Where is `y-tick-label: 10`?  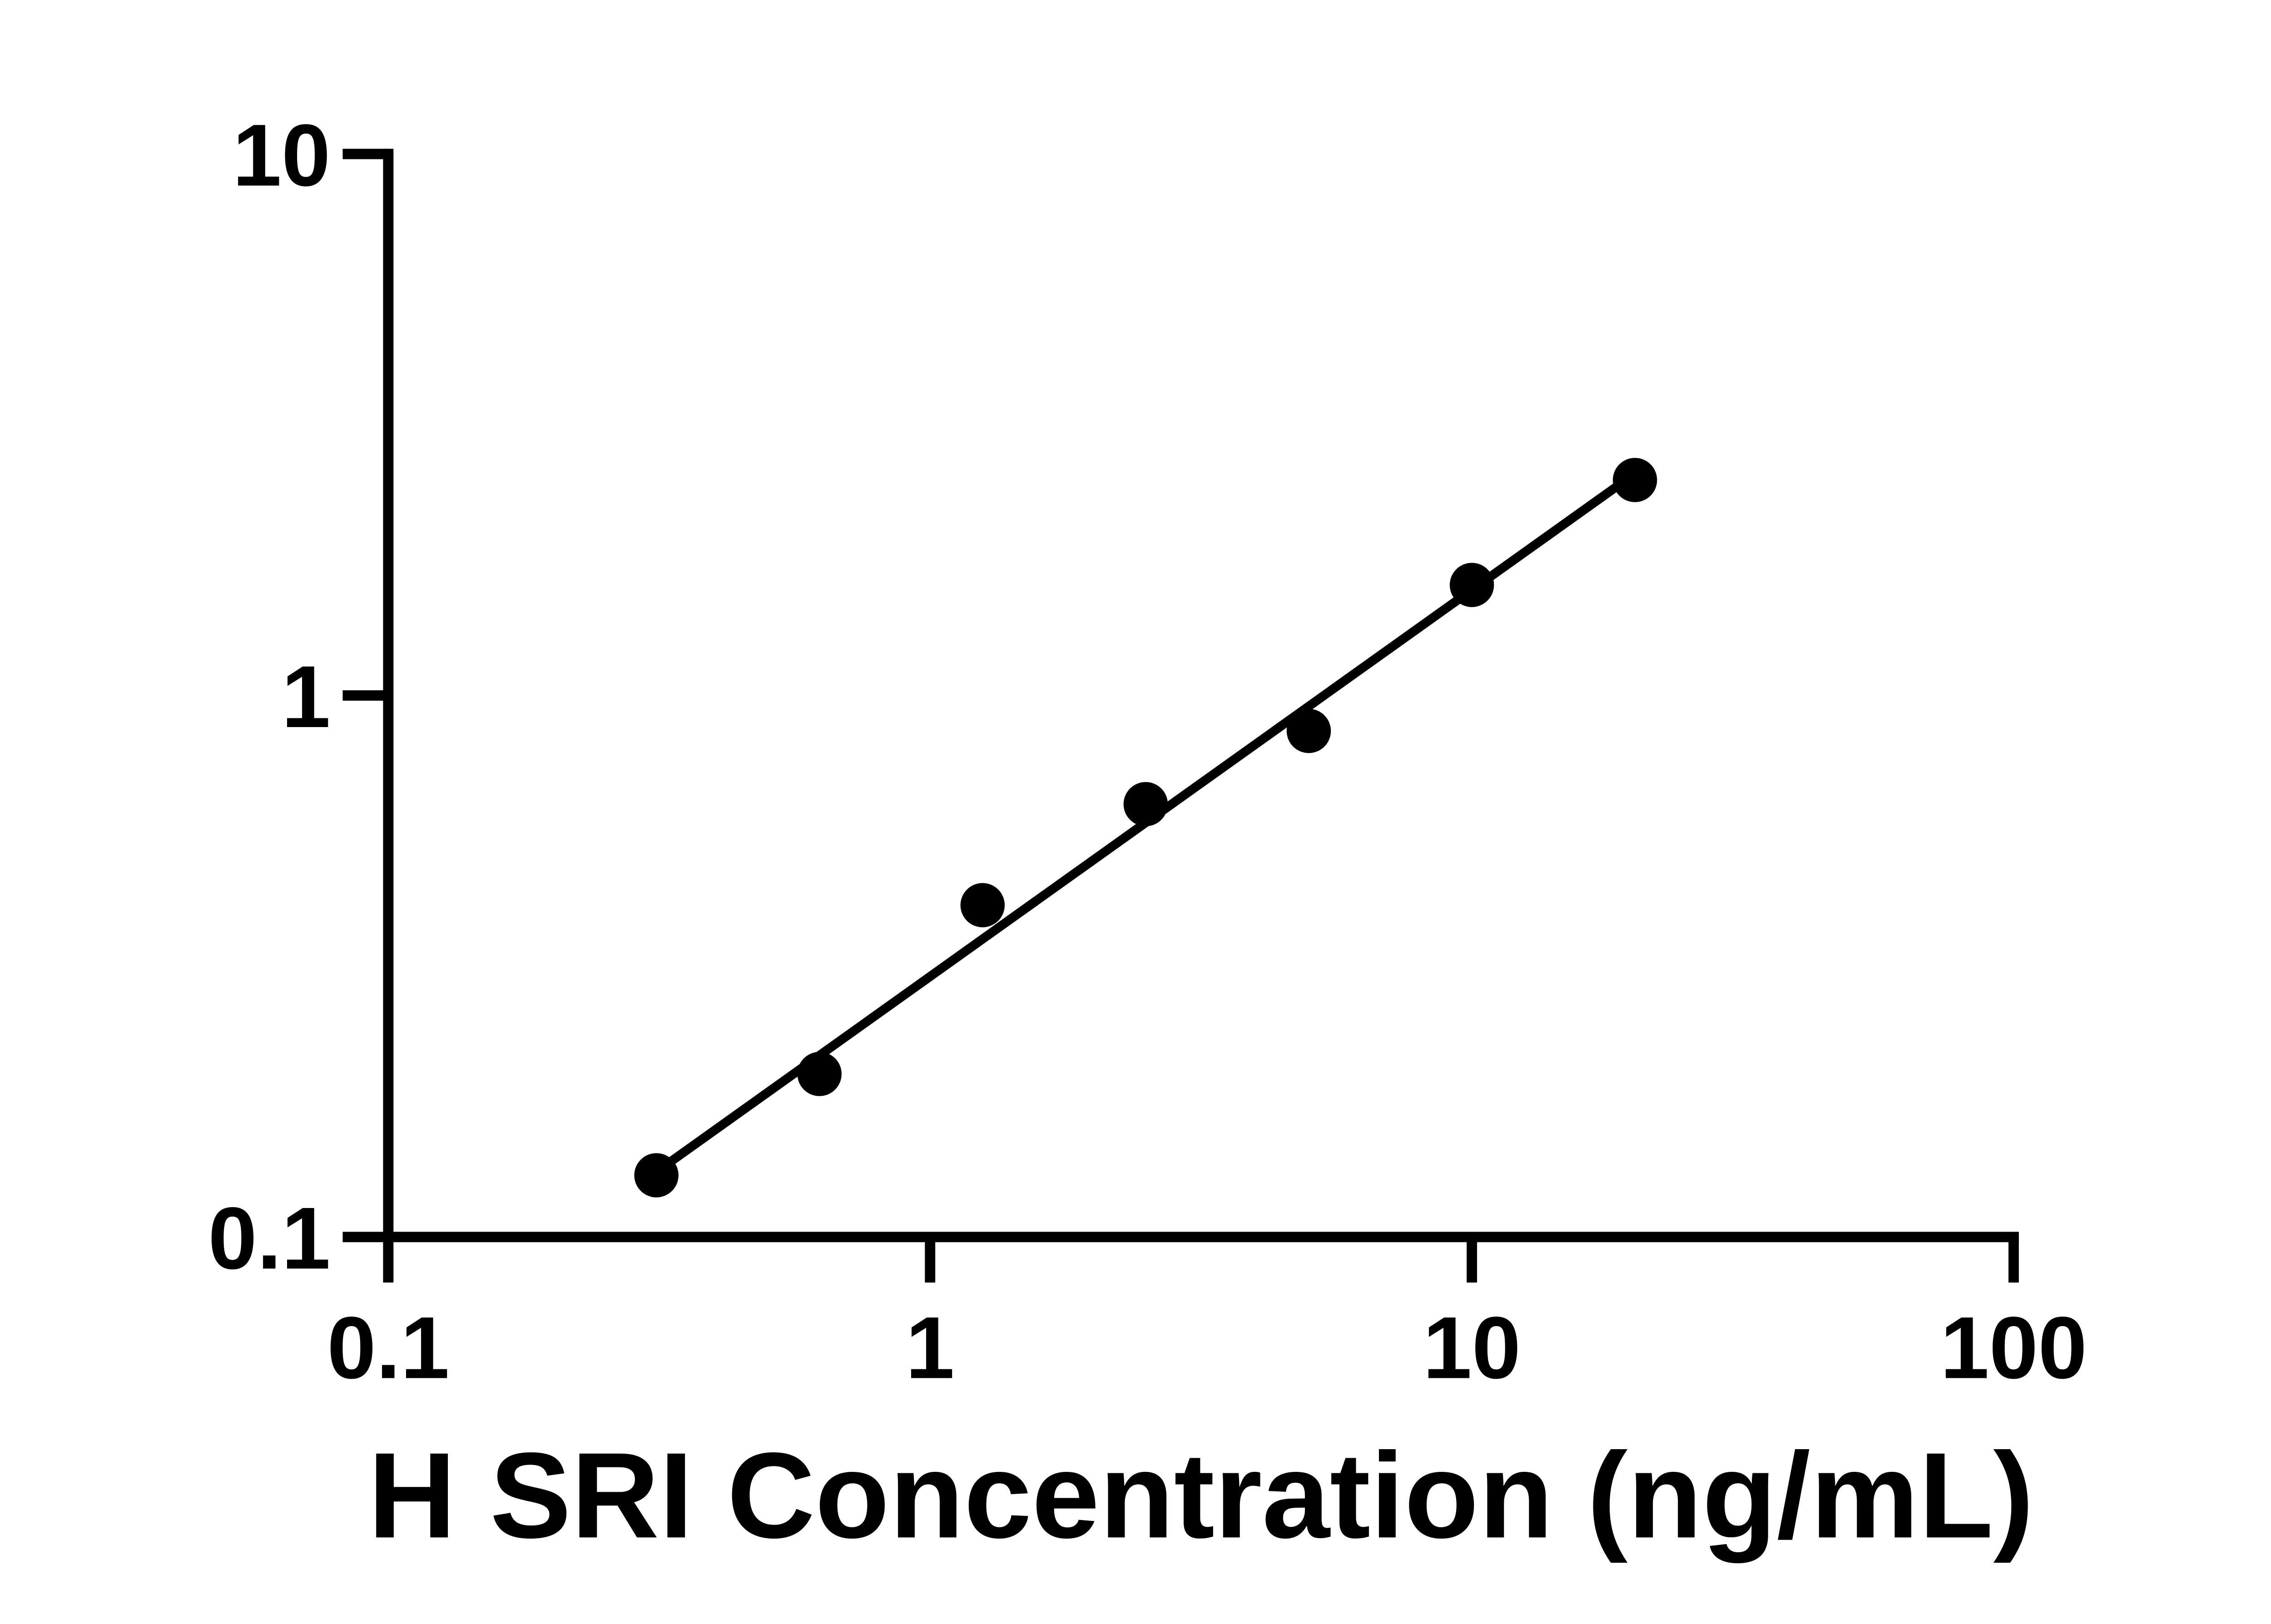
y-tick-label: 10 is located at coordinates (282, 156).